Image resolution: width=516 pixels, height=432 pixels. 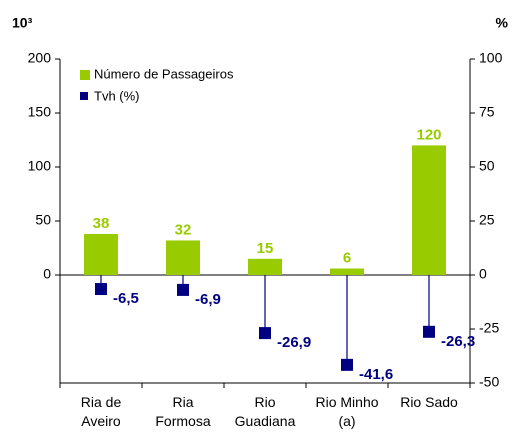 I want to click on y-unit-label: 10³, so click(x=22, y=23).